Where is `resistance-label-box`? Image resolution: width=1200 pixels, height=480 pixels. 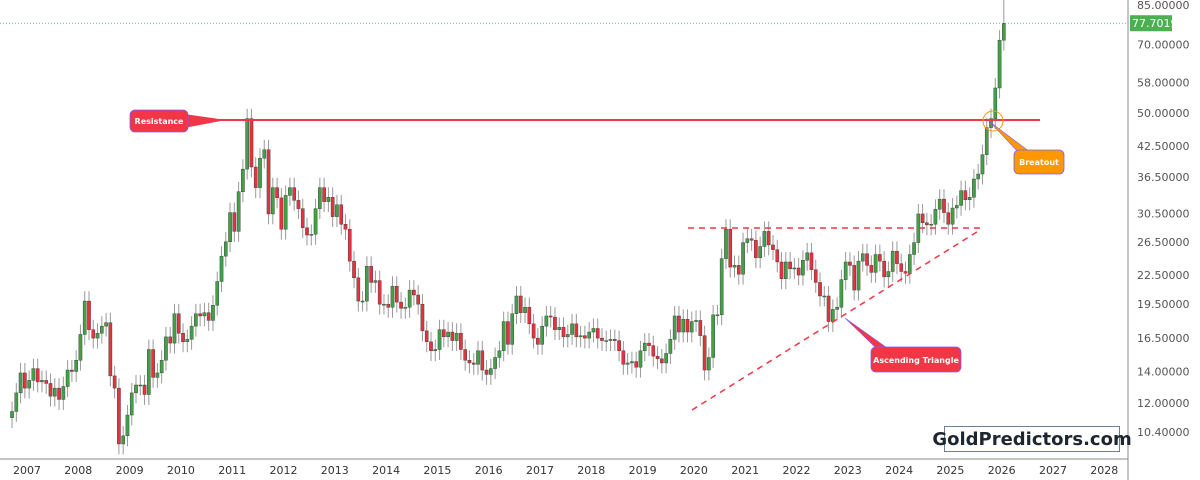 resistance-label-box is located at coordinates (159, 121).